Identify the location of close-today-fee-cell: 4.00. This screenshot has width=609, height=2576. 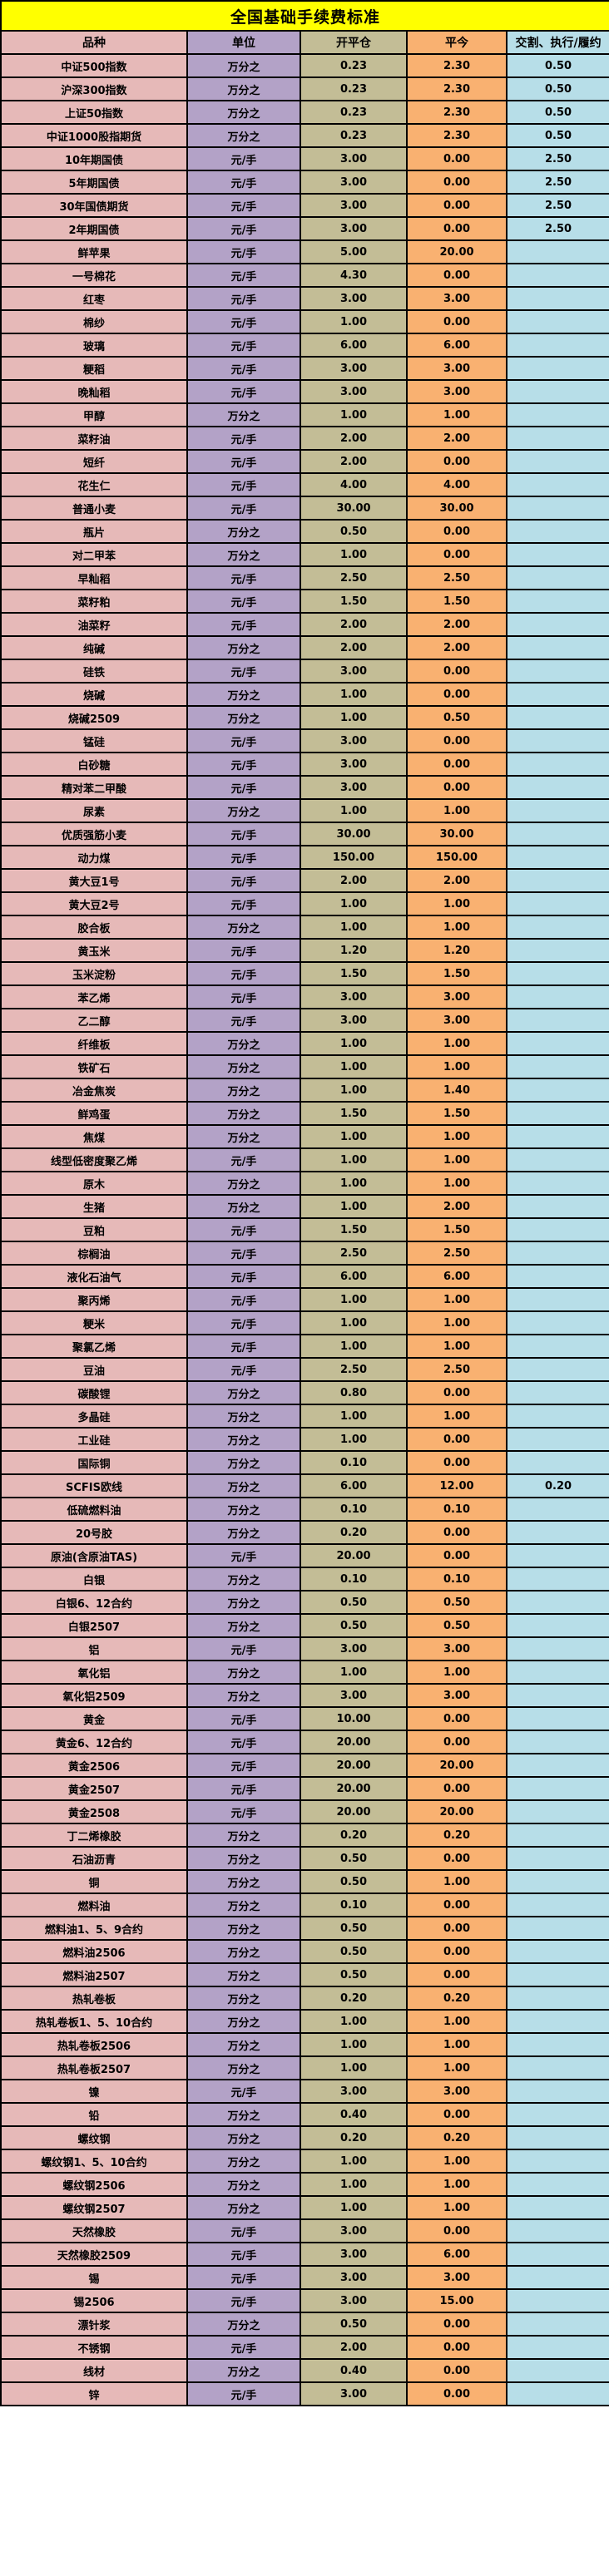
(457, 485).